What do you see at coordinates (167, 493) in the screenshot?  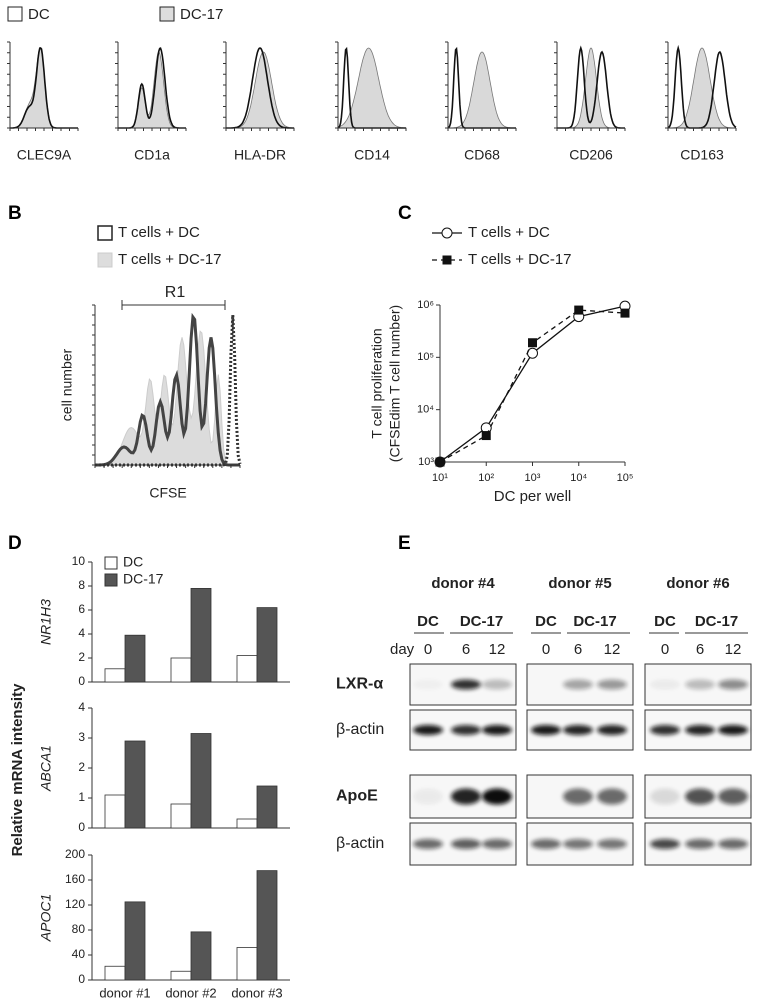 I see `axis-title: CFSE` at bounding box center [167, 493].